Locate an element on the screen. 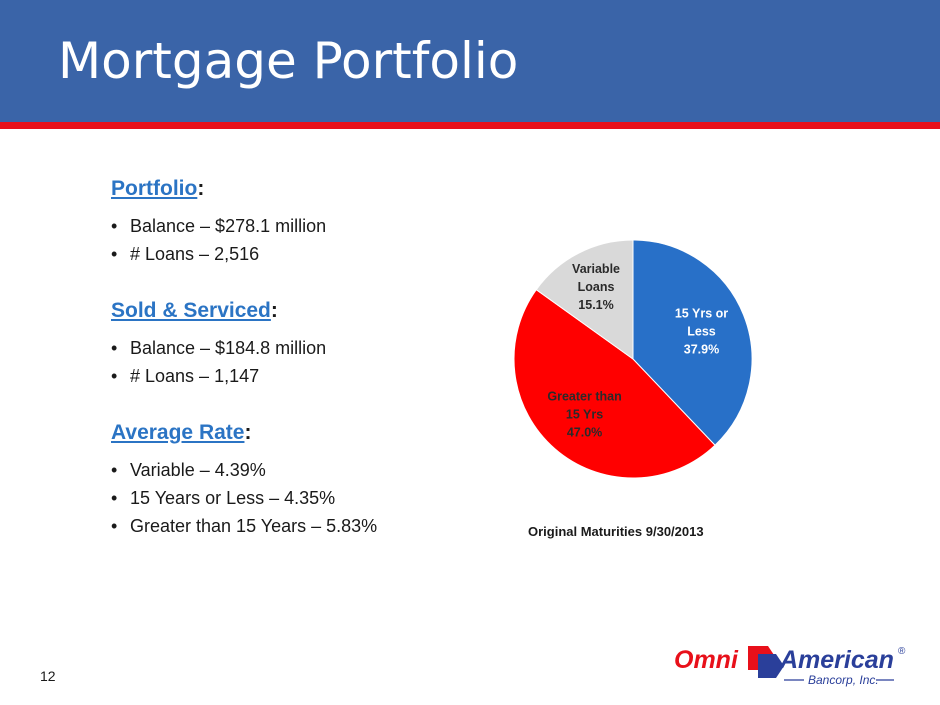  bullet-item: Balance – $278.1 million is located at coordinates (218, 226).